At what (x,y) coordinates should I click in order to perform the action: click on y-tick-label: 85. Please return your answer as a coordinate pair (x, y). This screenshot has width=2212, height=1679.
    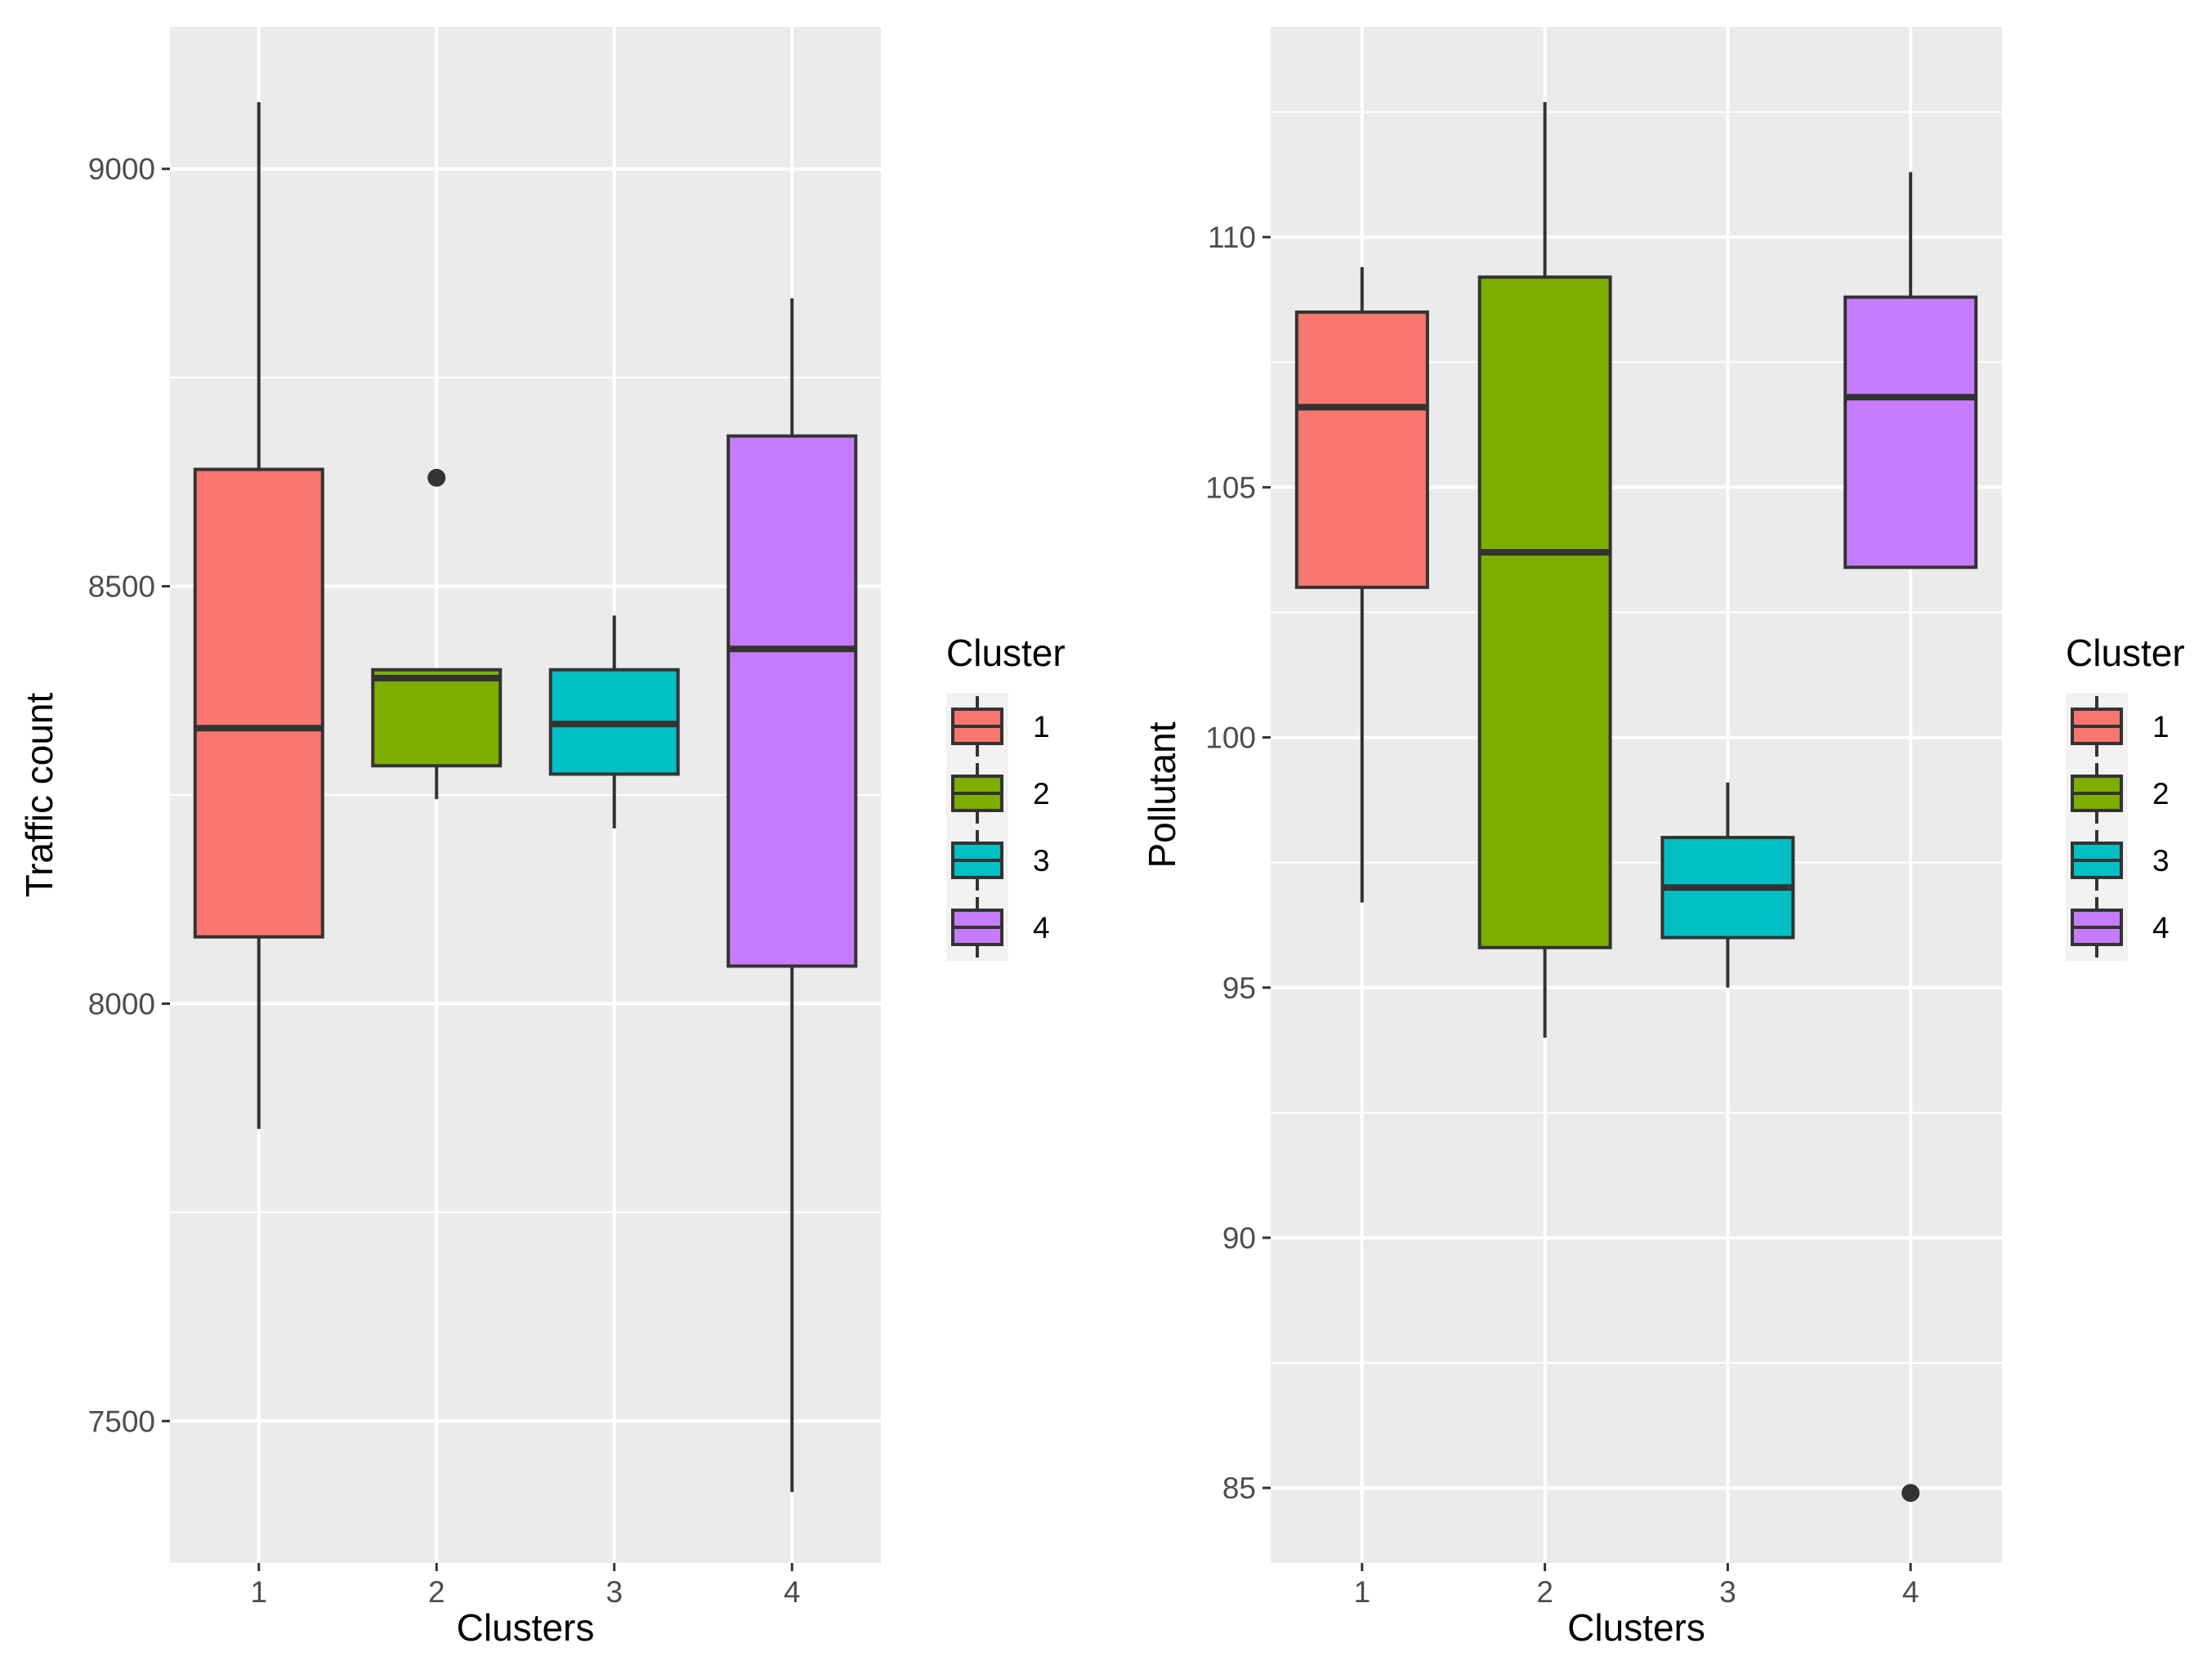
    Looking at the image, I should click on (1239, 1488).